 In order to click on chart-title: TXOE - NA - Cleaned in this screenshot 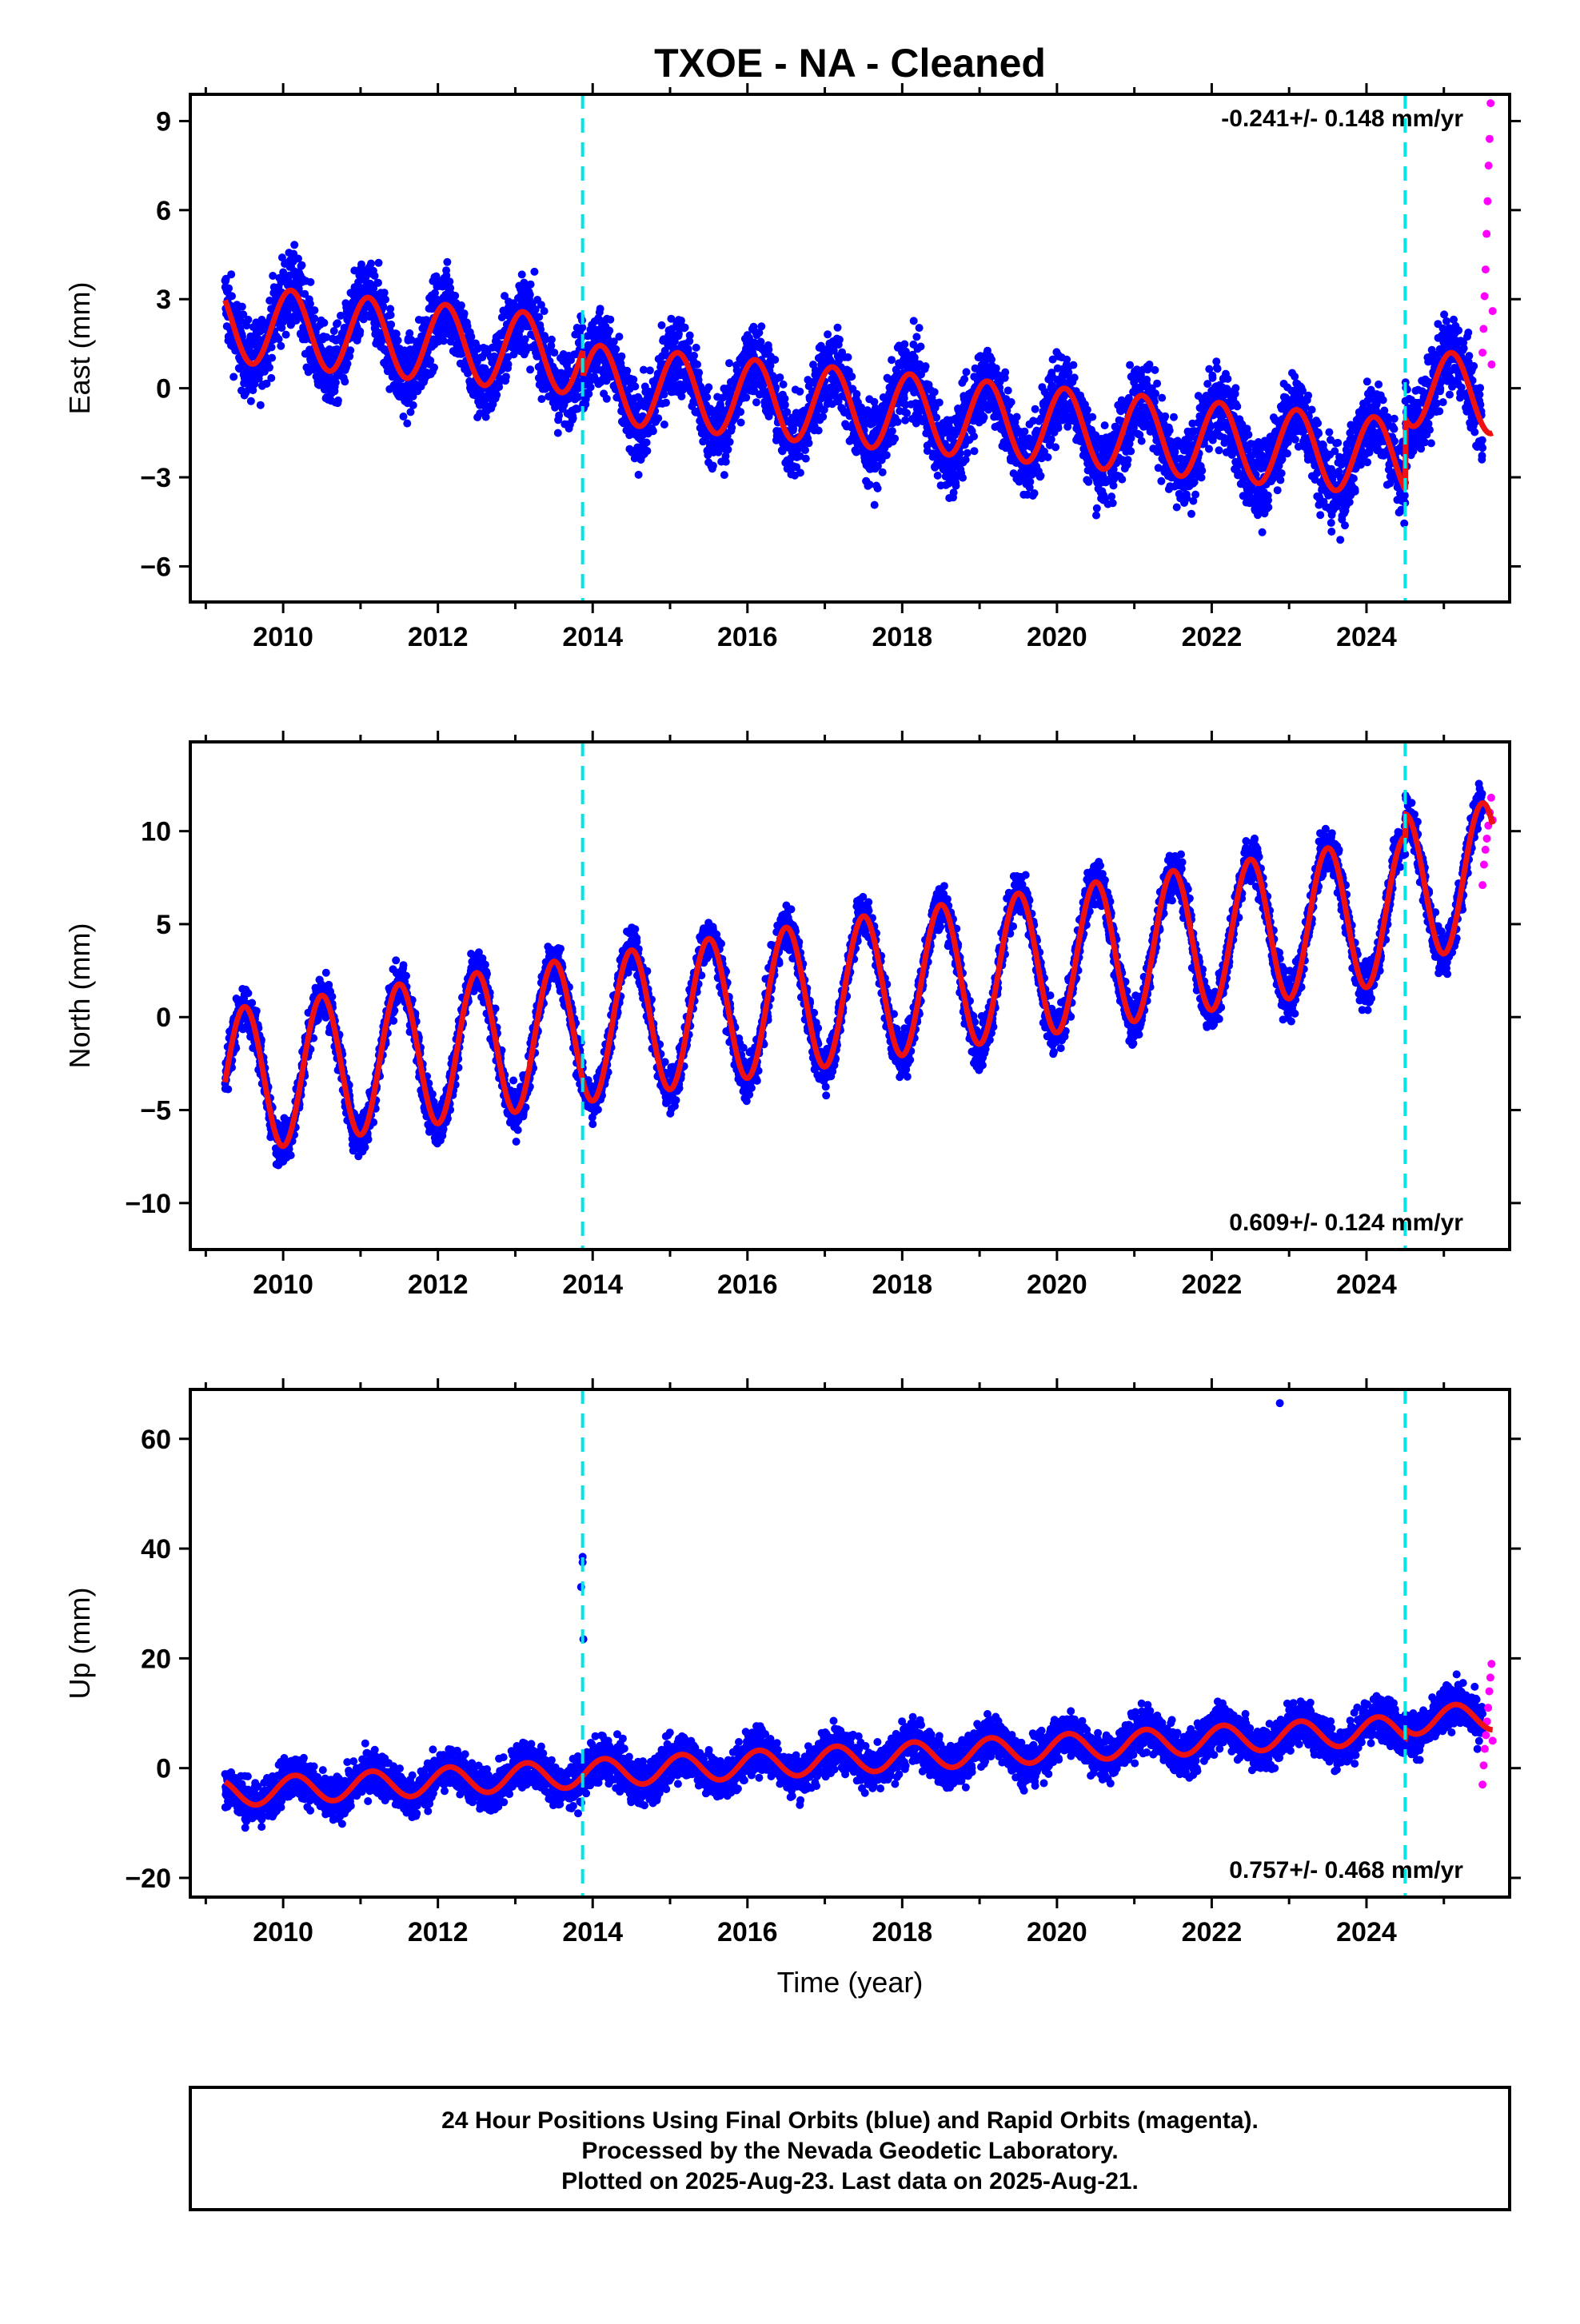, I will do `click(850, 64)`.